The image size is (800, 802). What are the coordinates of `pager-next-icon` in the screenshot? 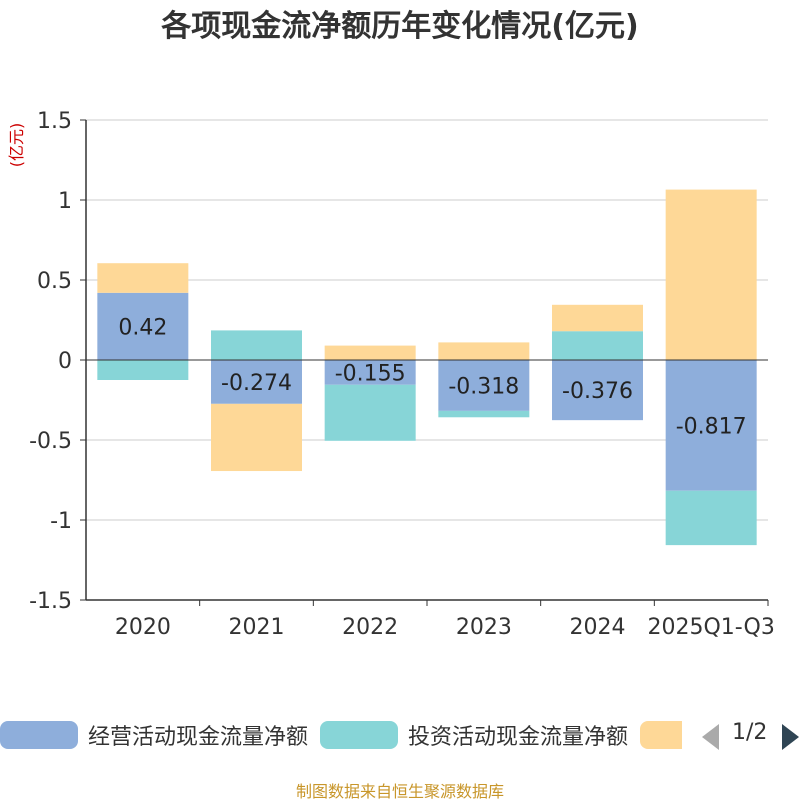 It's located at (790, 737).